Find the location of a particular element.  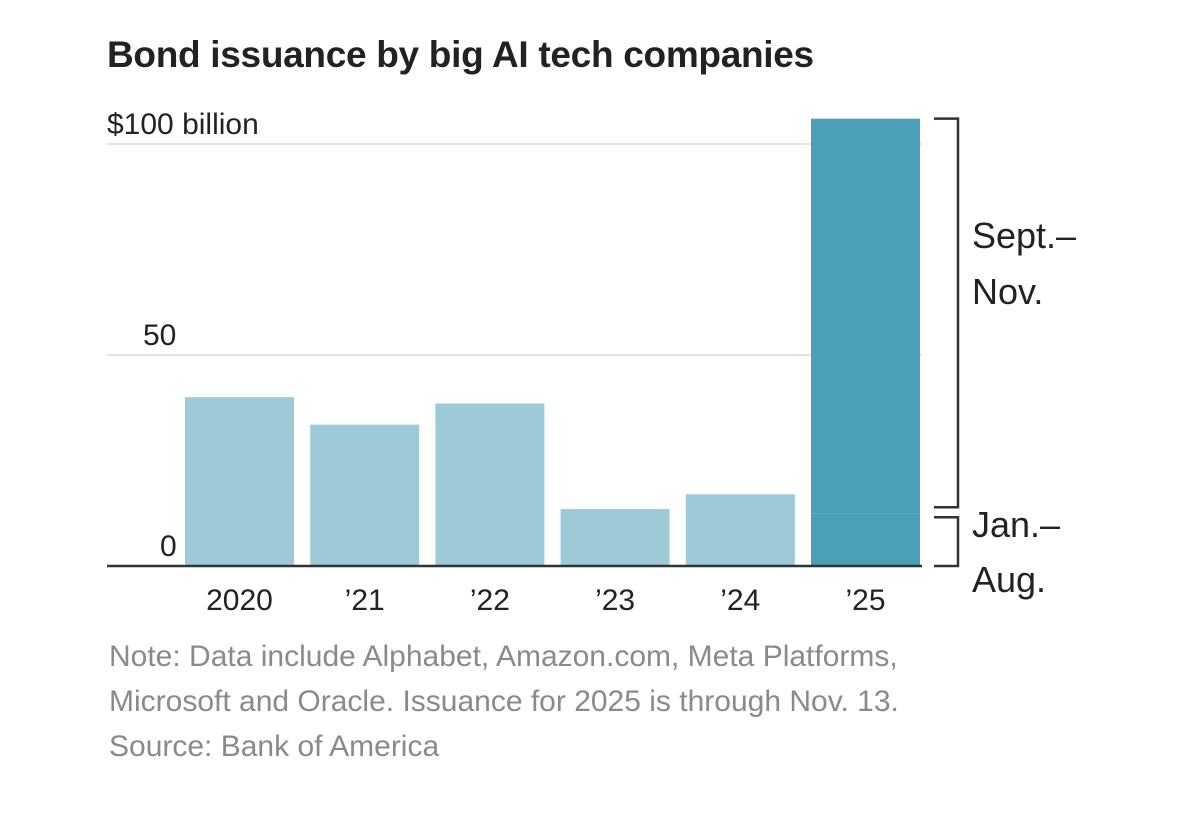

x-tick-label: ’24 is located at coordinates (740, 600).